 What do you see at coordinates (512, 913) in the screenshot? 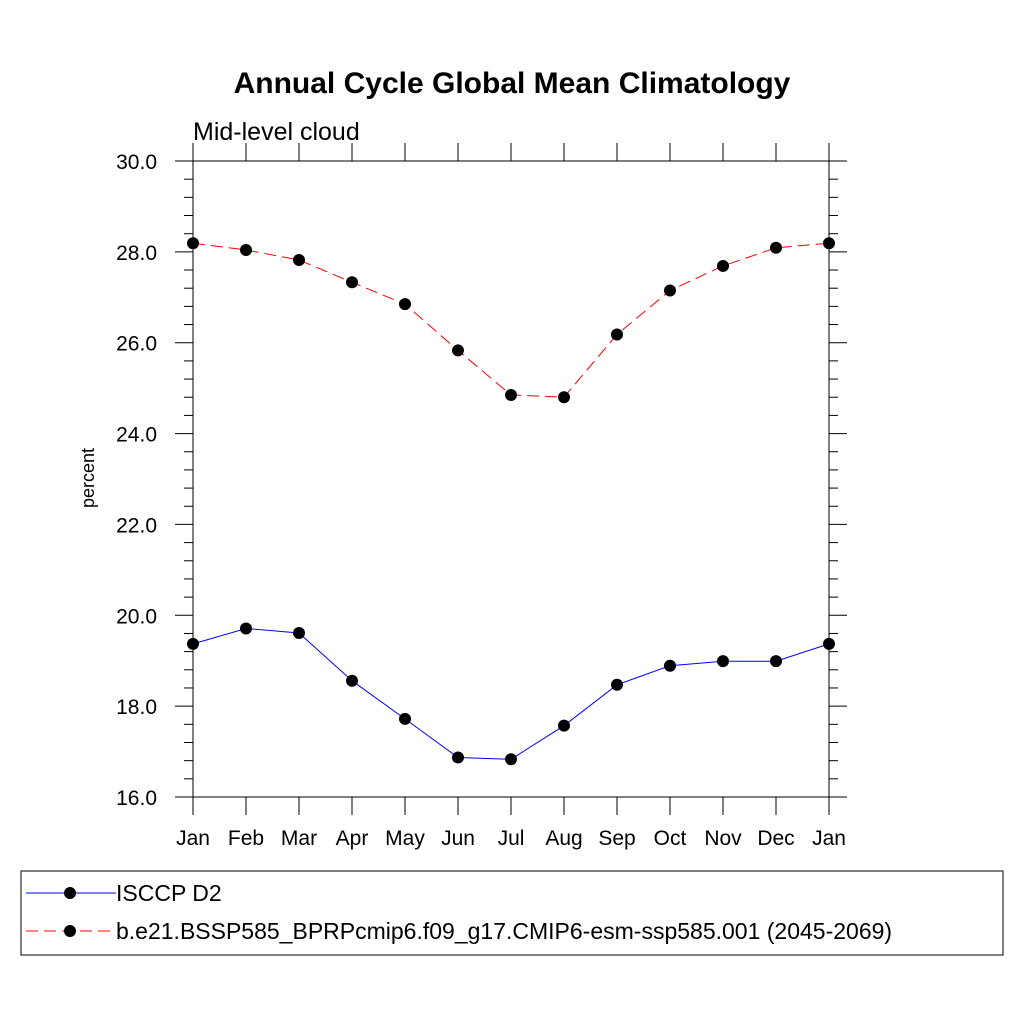
I see `legend-box` at bounding box center [512, 913].